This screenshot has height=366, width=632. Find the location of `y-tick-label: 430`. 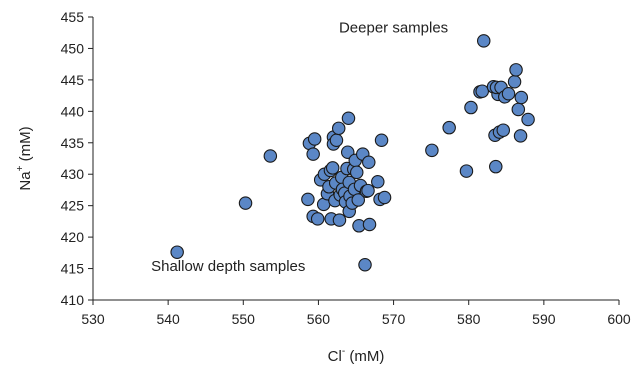

y-tick-label: 430 is located at coordinates (73, 174).